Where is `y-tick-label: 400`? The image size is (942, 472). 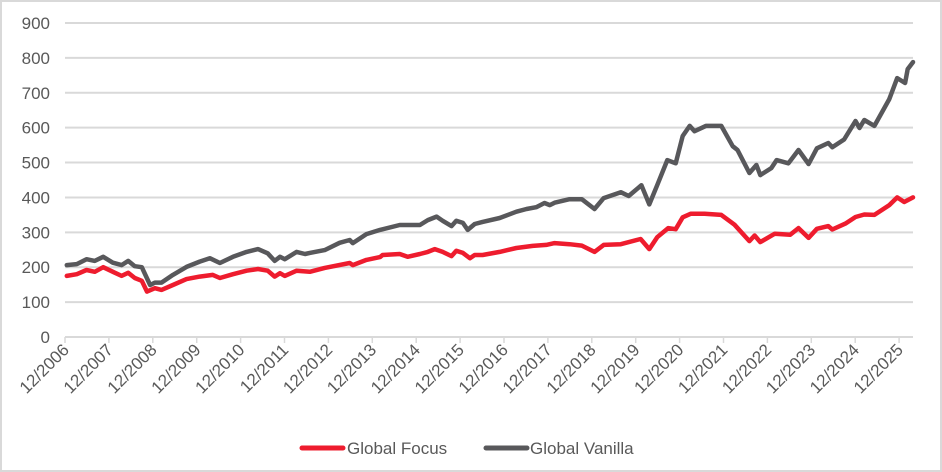 y-tick-label: 400 is located at coordinates (36, 197).